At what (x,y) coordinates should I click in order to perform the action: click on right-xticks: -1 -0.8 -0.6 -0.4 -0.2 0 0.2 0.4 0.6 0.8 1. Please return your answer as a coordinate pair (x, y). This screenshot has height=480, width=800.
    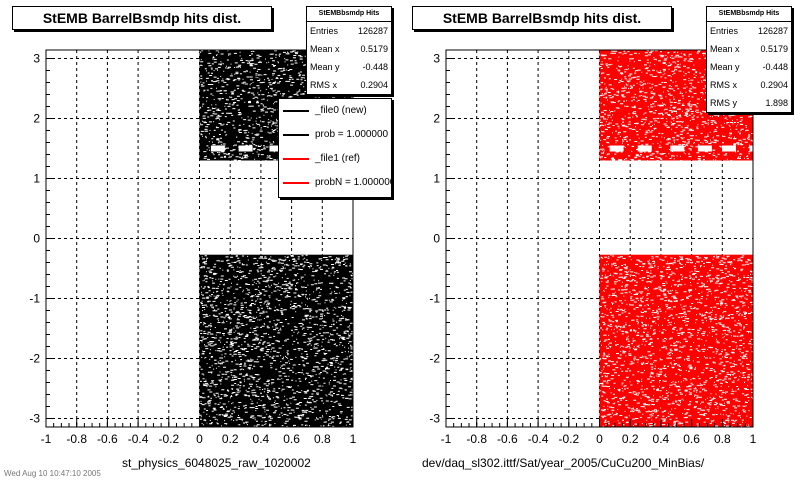
    Looking at the image, I should click on (599, 432).